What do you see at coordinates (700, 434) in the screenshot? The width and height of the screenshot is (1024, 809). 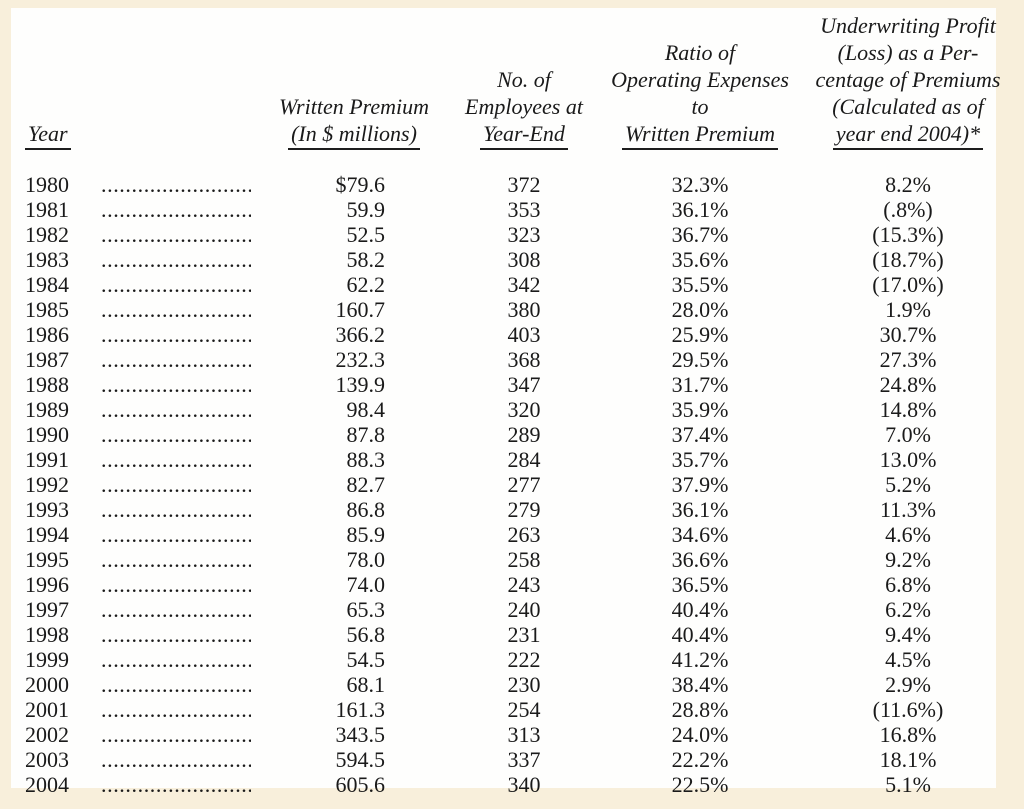 I see `expense-ratio-cell: 37.4%` at bounding box center [700, 434].